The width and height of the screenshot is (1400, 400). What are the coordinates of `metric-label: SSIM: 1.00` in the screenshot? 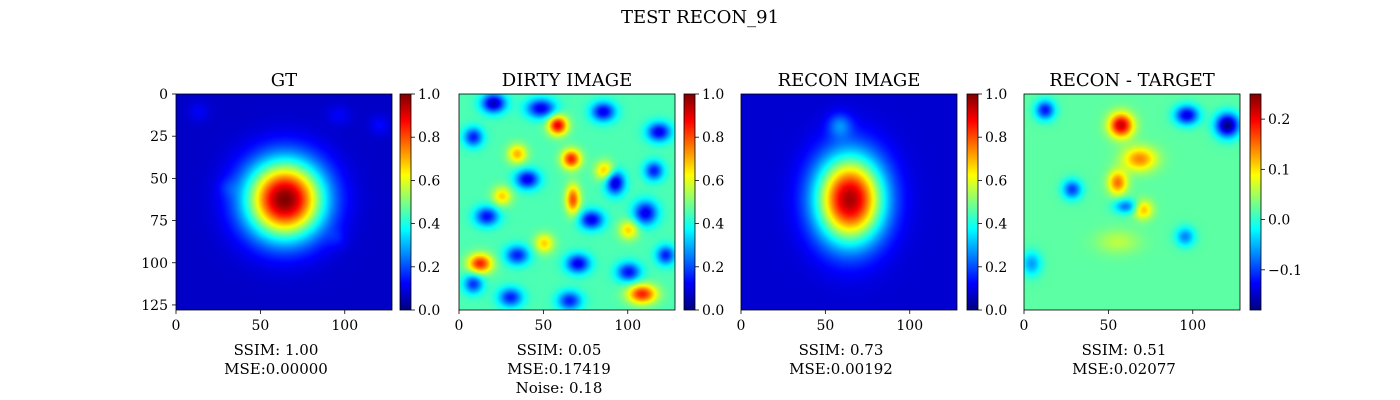 It's located at (276, 350).